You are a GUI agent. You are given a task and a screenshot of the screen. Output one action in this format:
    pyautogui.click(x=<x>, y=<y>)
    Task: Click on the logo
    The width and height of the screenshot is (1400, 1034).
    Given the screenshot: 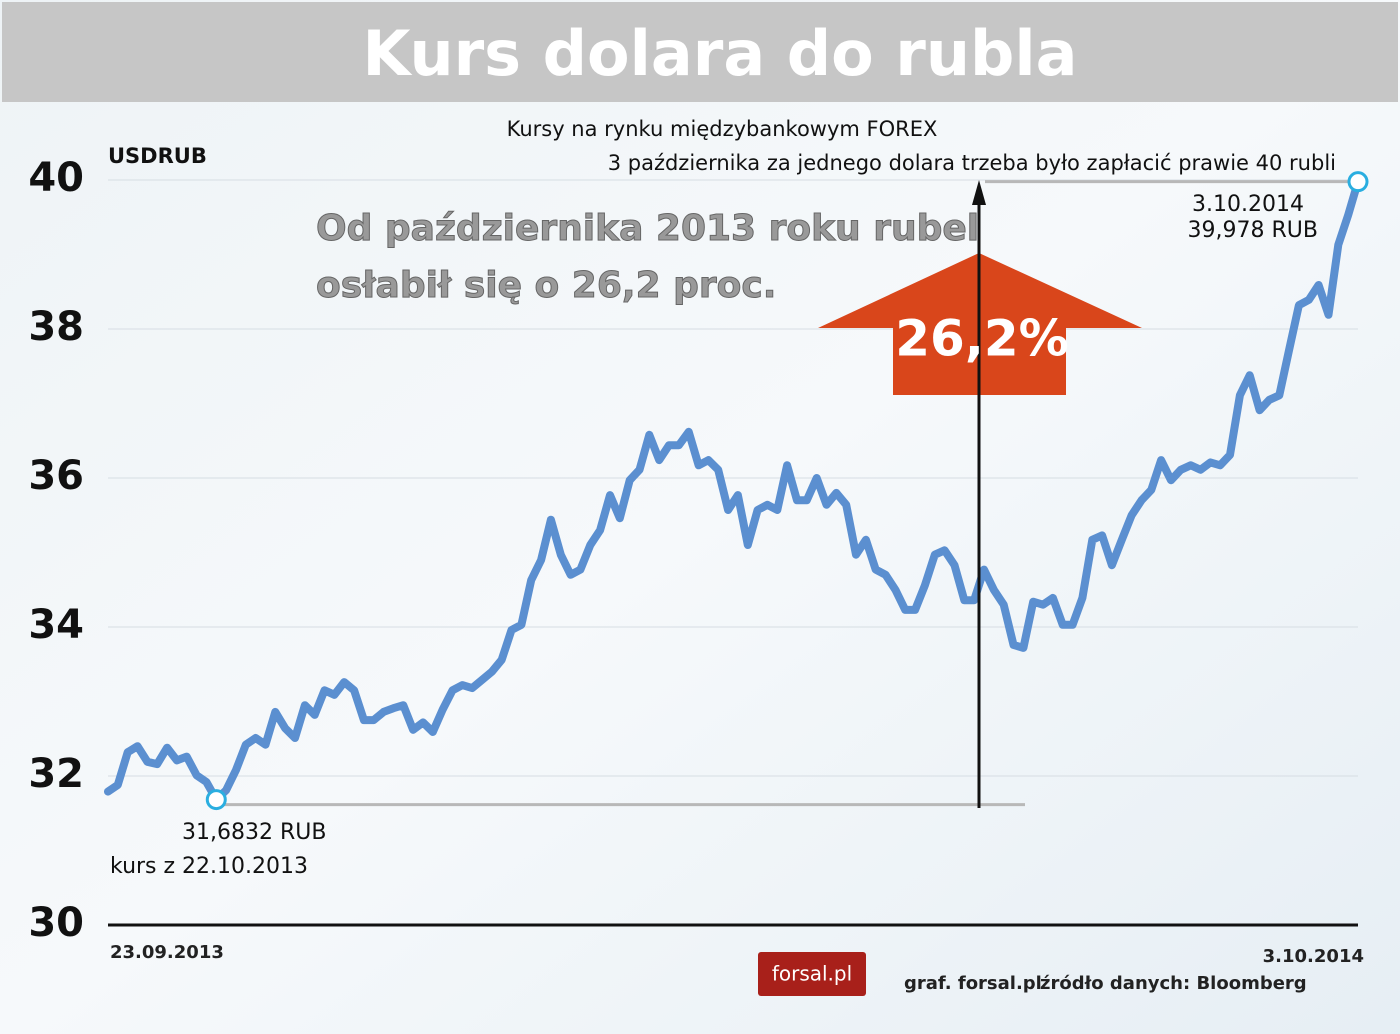 What is the action you would take?
    pyautogui.click(x=812, y=974)
    